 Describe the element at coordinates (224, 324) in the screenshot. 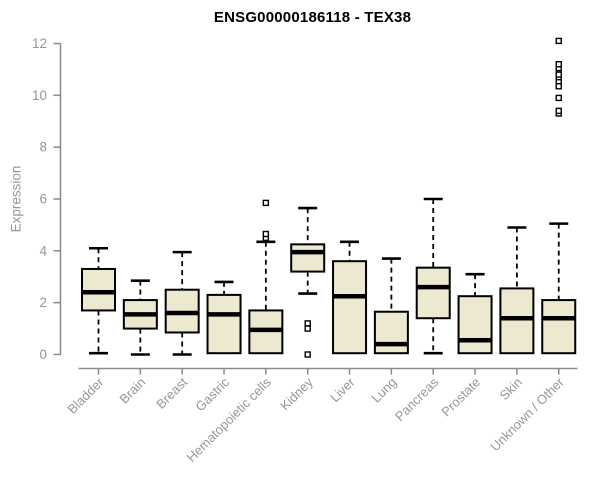

I see `box-gastric` at that location.